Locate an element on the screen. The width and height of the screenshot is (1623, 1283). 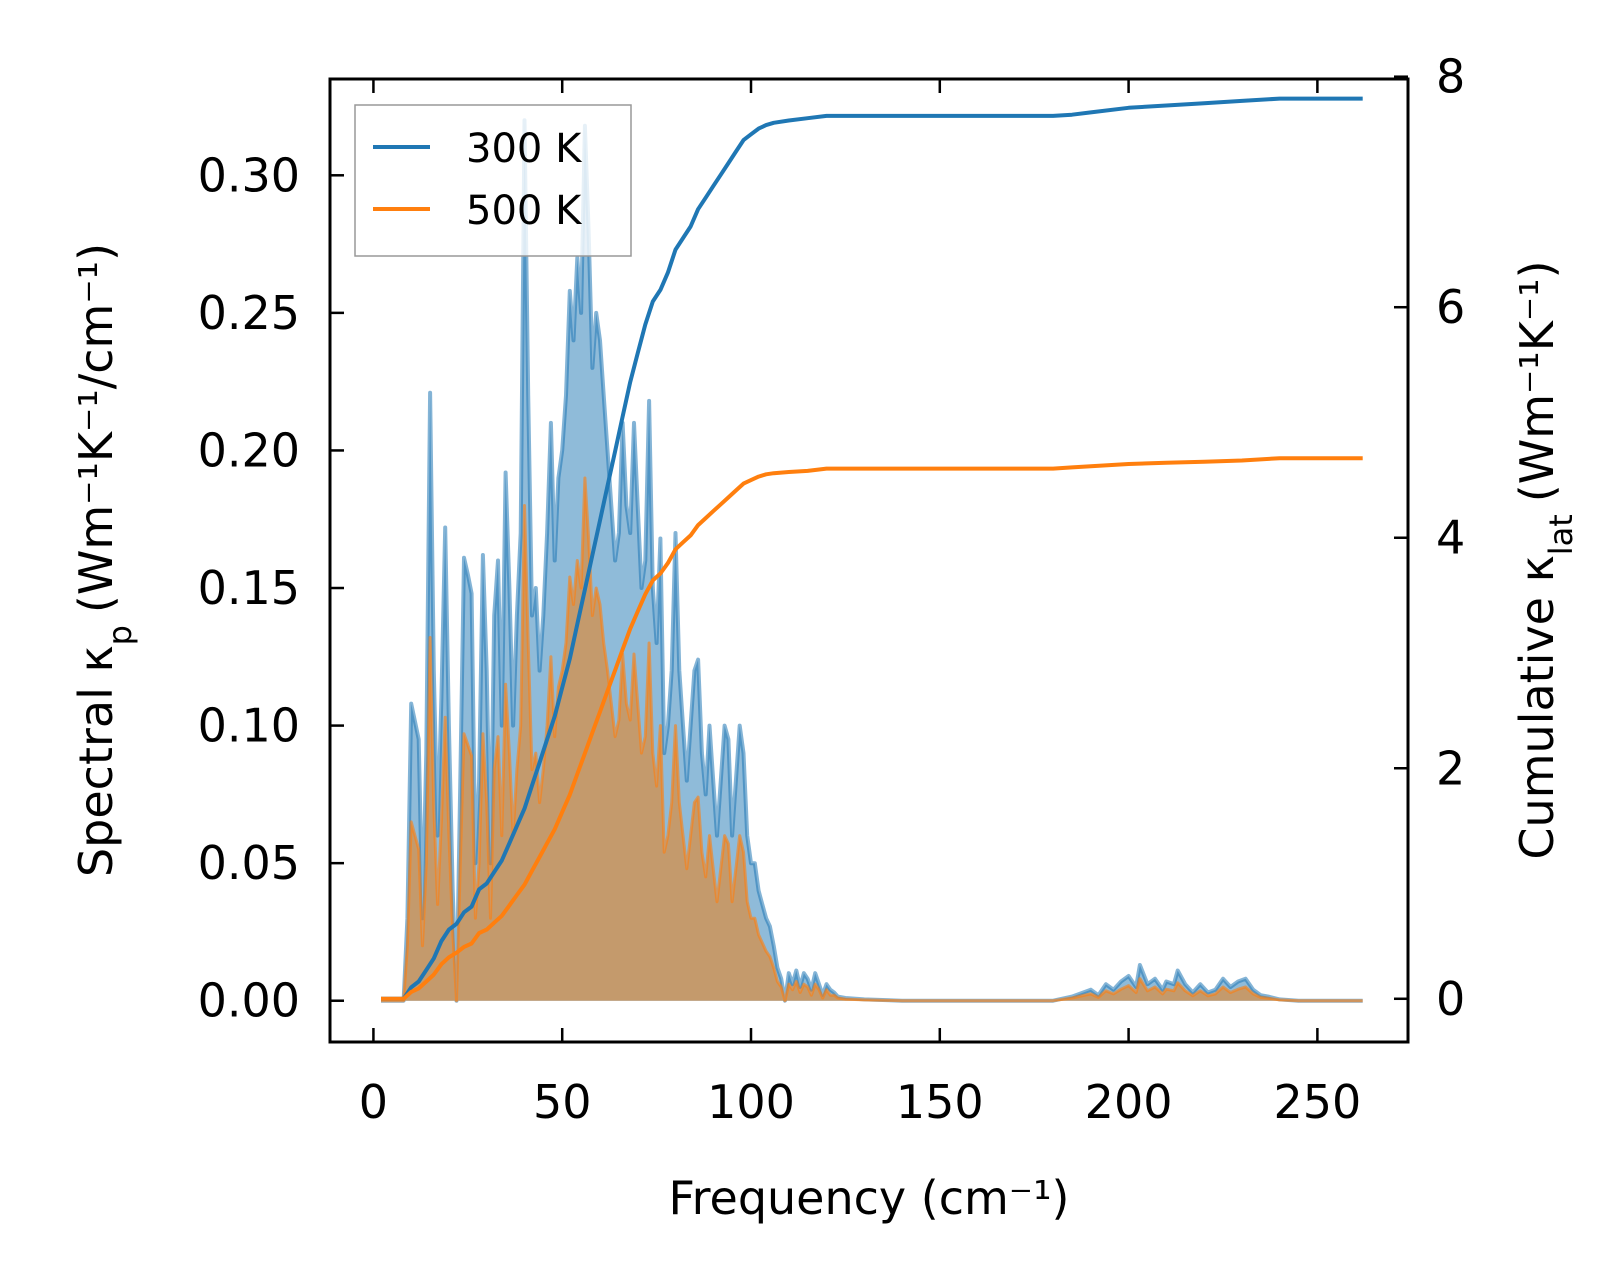
legend-label-300k: 300 K is located at coordinates (524, 149).